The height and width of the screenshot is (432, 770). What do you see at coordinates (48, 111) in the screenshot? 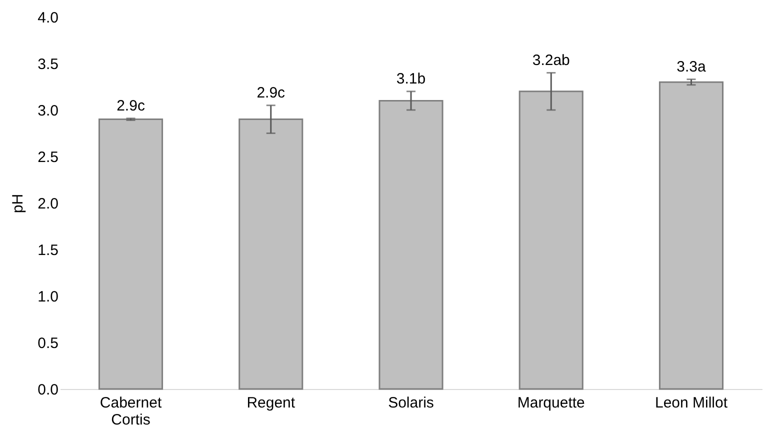
I see `y-tick-label: 3.0` at bounding box center [48, 111].